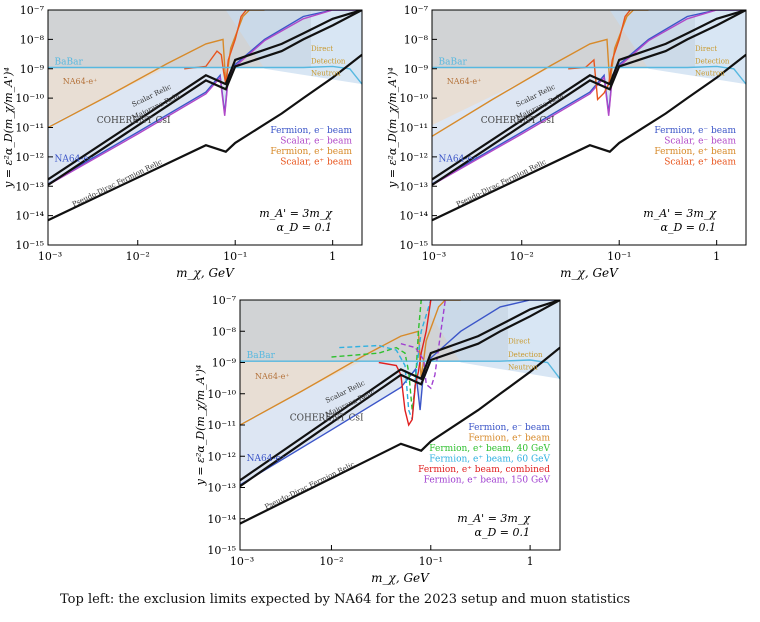  Describe the element at coordinates (489, 449) in the screenshot. I see `legend-entry: Fermion, e⁺ beam, 40 GeV` at that location.